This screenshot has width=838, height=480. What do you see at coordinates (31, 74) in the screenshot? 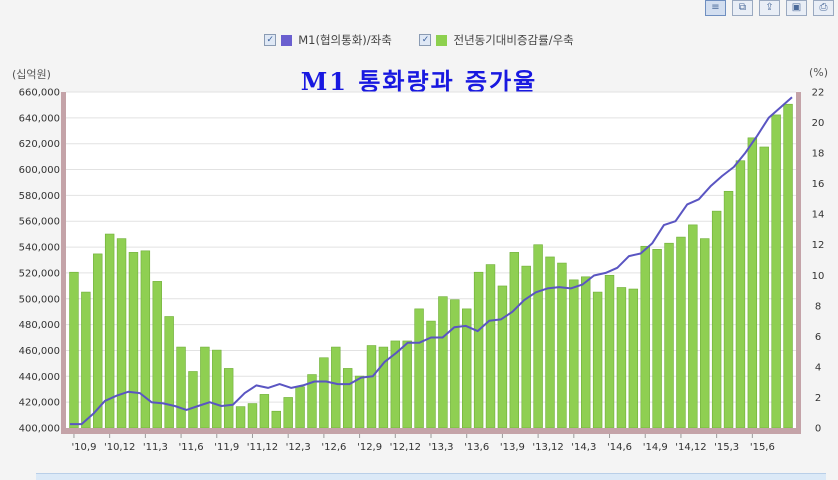
I see `left-axis-unit: (십억원)` at bounding box center [31, 74].